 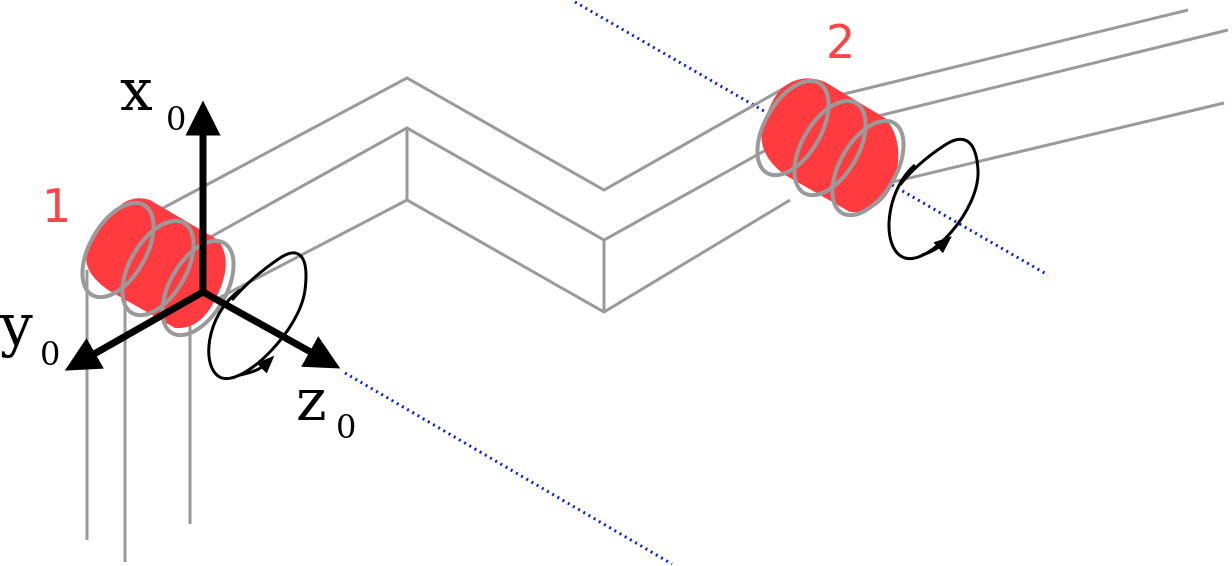 I want to click on joint-2-rotation-icon, so click(x=933, y=198).